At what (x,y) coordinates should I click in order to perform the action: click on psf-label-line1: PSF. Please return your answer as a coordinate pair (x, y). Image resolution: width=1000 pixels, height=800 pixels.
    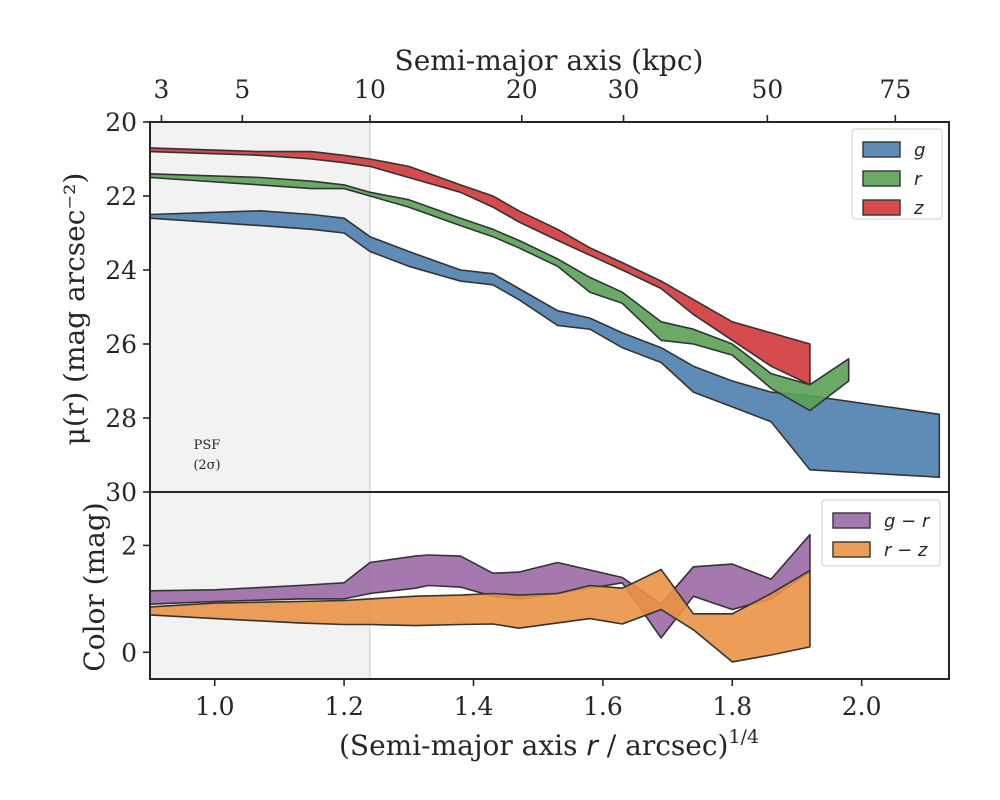
    Looking at the image, I should click on (207, 445).